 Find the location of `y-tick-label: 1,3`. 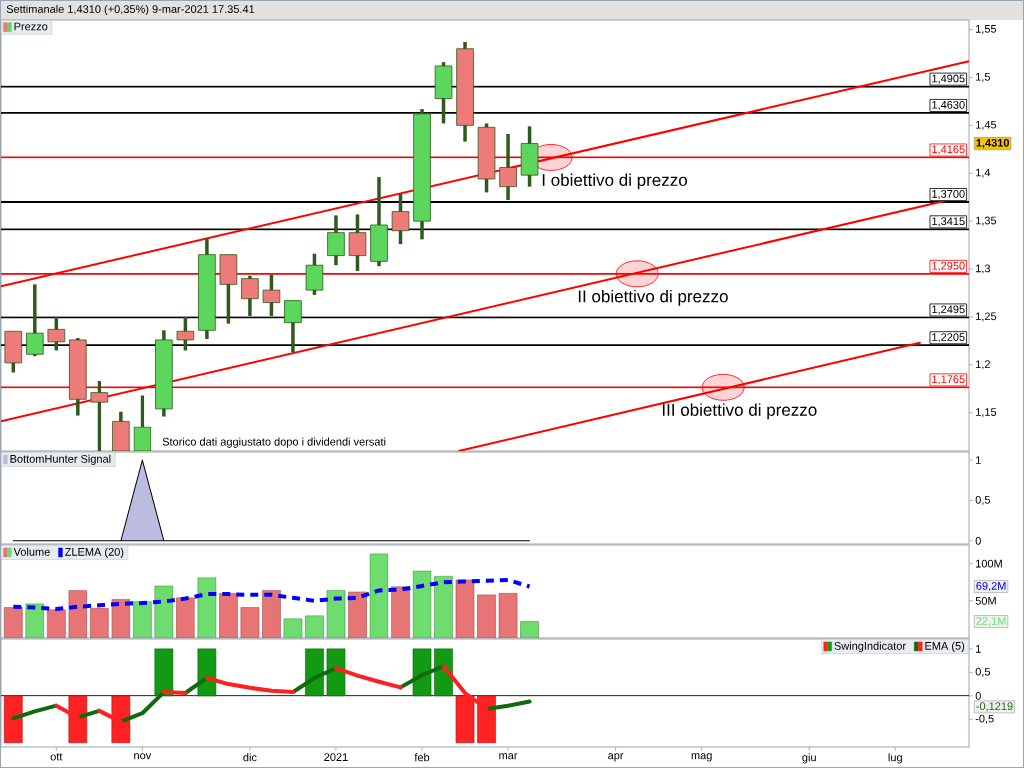

y-tick-label: 1,3 is located at coordinates (983, 269).